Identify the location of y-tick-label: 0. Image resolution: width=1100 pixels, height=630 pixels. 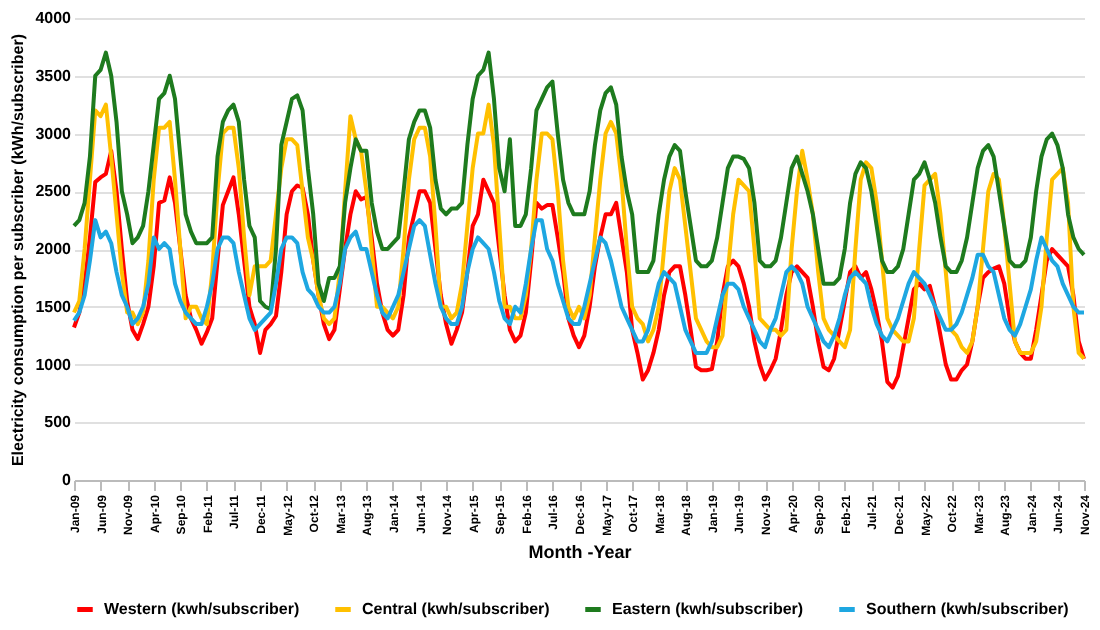
(67, 480).